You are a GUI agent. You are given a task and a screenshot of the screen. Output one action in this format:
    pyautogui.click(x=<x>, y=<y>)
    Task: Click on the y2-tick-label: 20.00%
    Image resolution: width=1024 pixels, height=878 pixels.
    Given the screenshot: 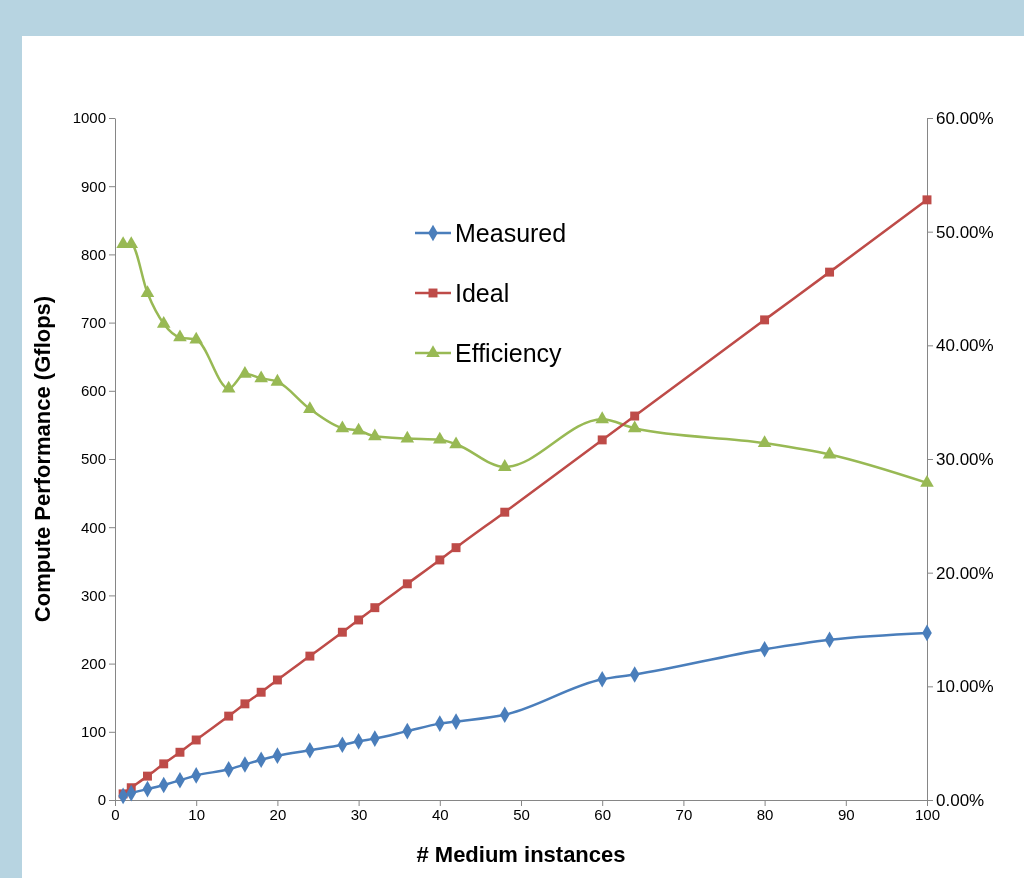 What is the action you would take?
    pyautogui.click(x=965, y=573)
    